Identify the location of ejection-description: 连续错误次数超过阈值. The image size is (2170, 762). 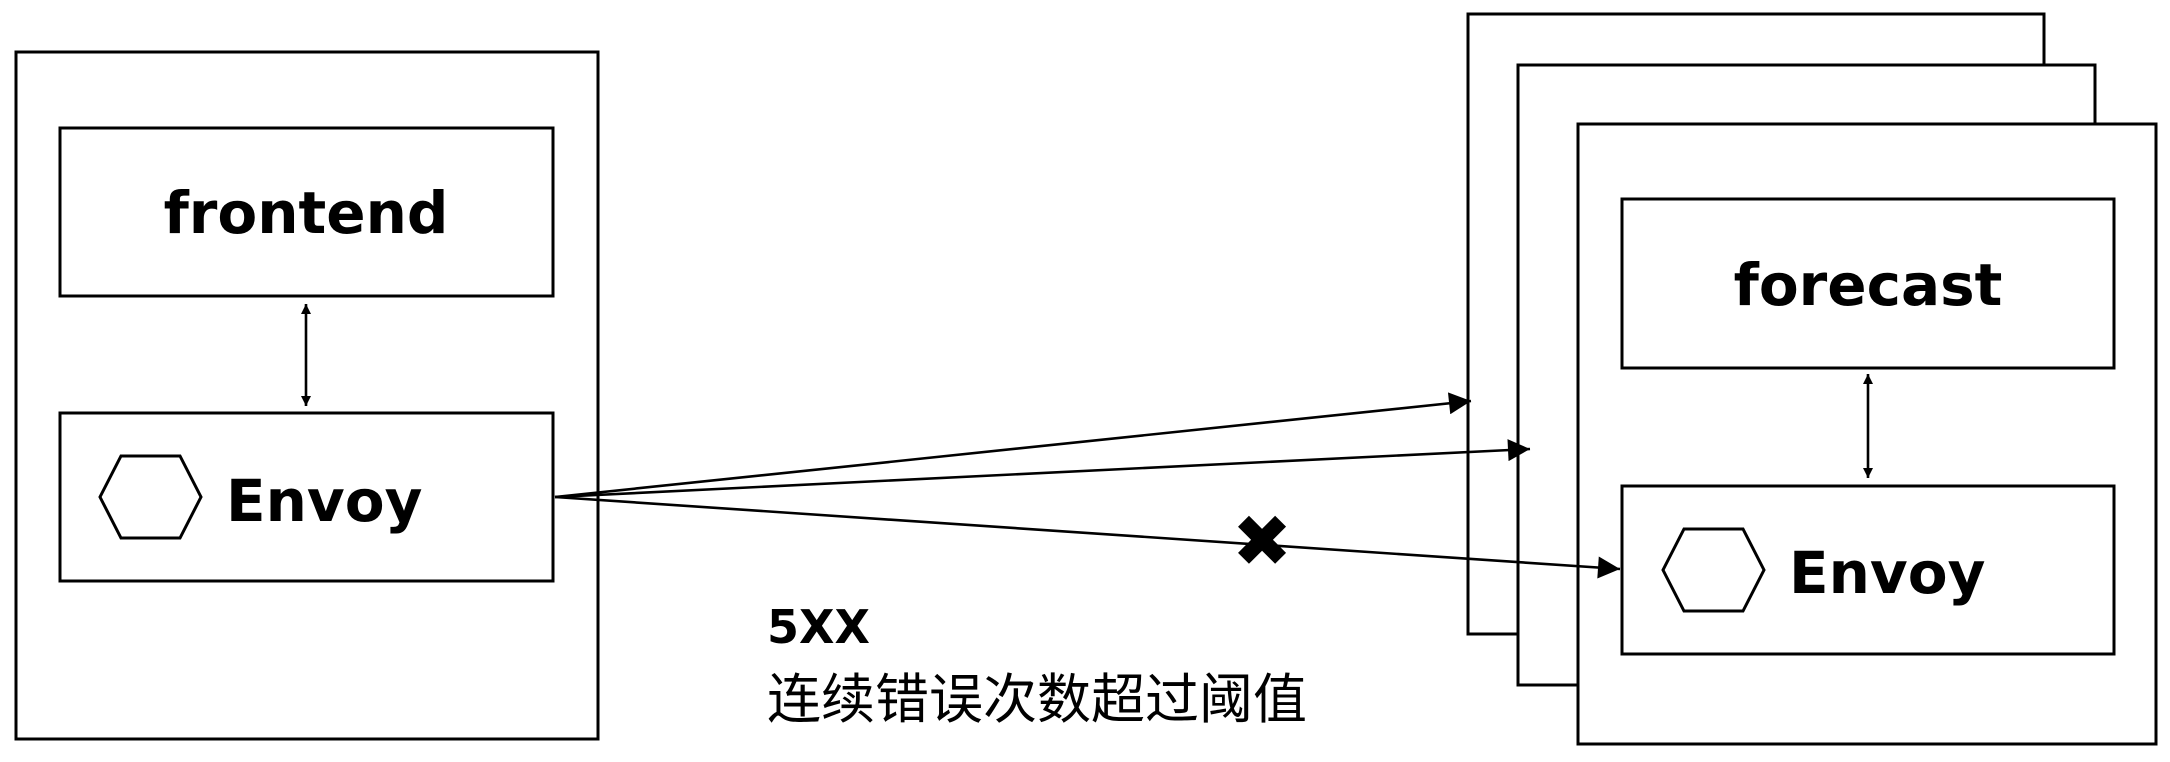
(1037, 699).